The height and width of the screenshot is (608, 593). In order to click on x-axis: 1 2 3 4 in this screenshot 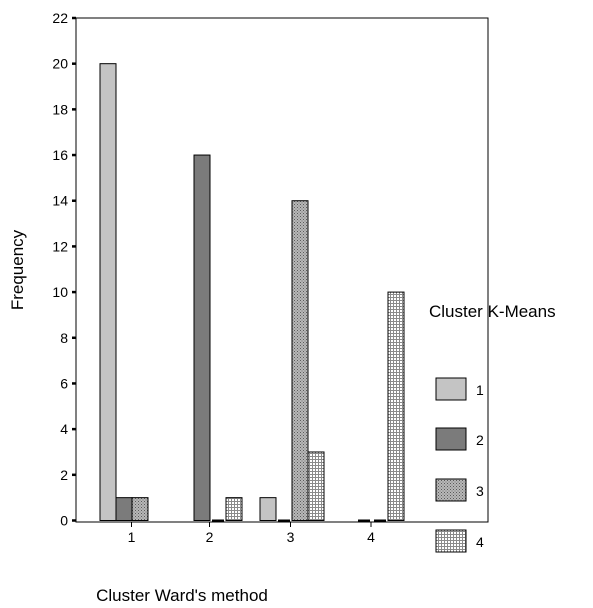, I will do `click(251, 533)`.